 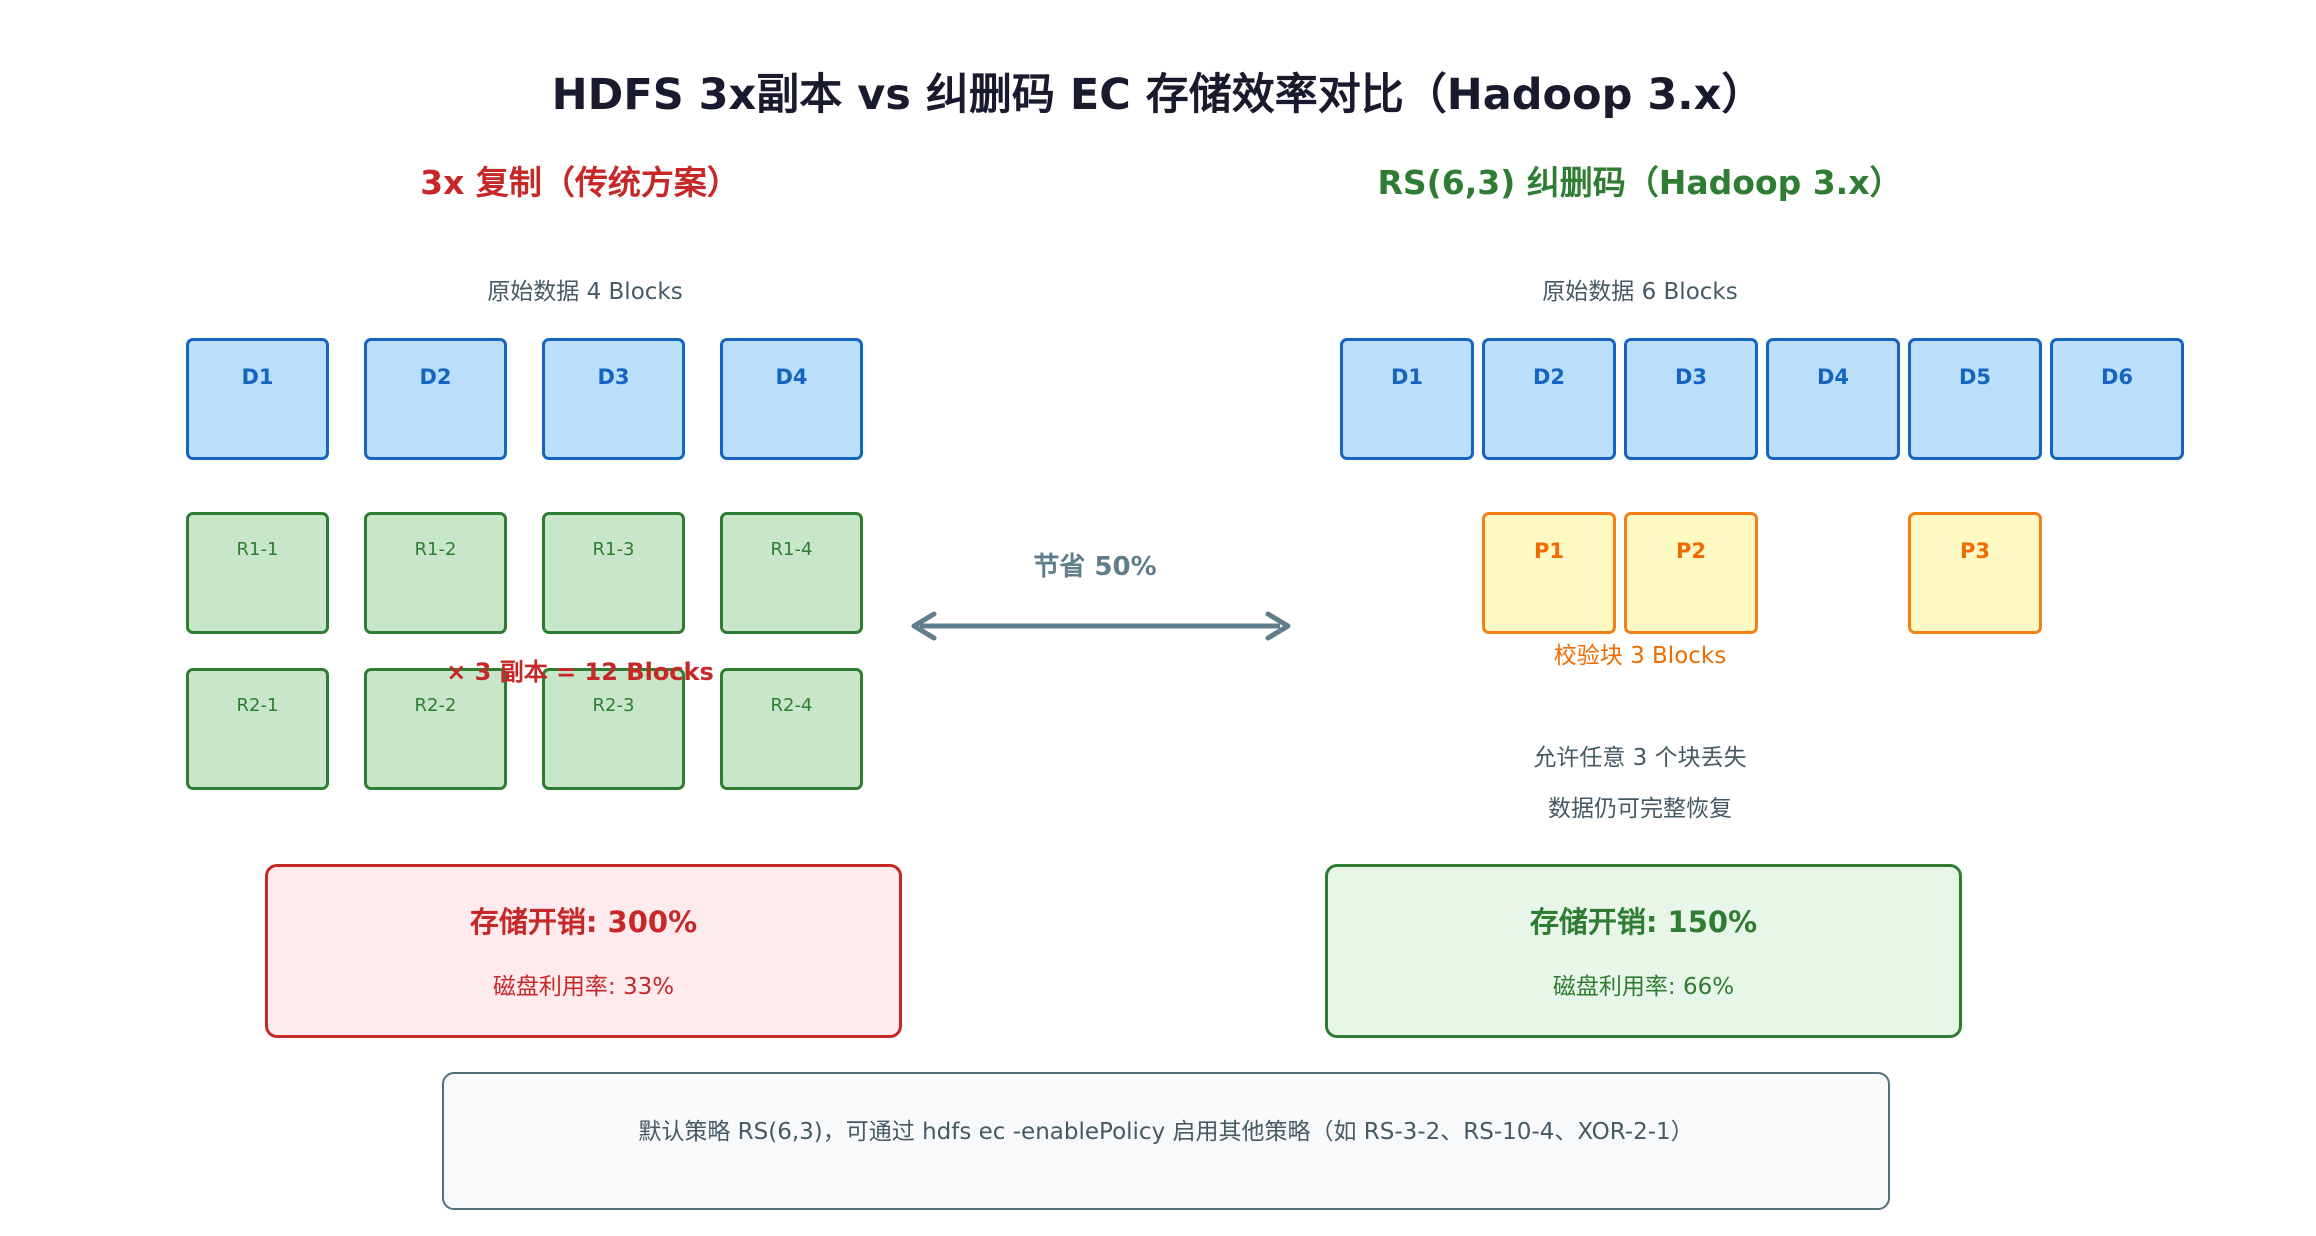 I want to click on block-label: R2-3, so click(x=613, y=705).